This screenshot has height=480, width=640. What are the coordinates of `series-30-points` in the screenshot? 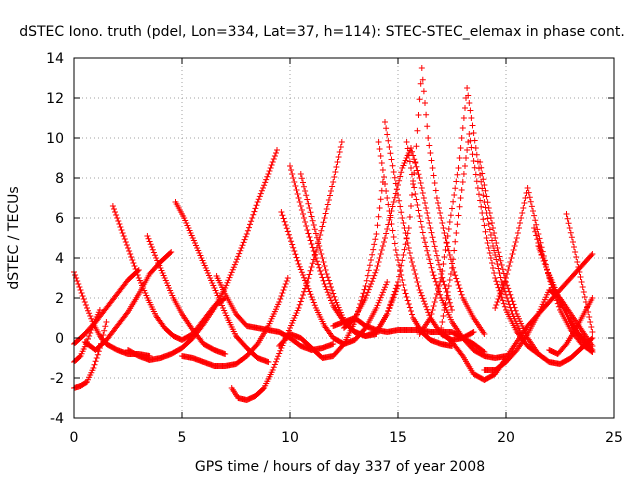 It's located at (571, 326).